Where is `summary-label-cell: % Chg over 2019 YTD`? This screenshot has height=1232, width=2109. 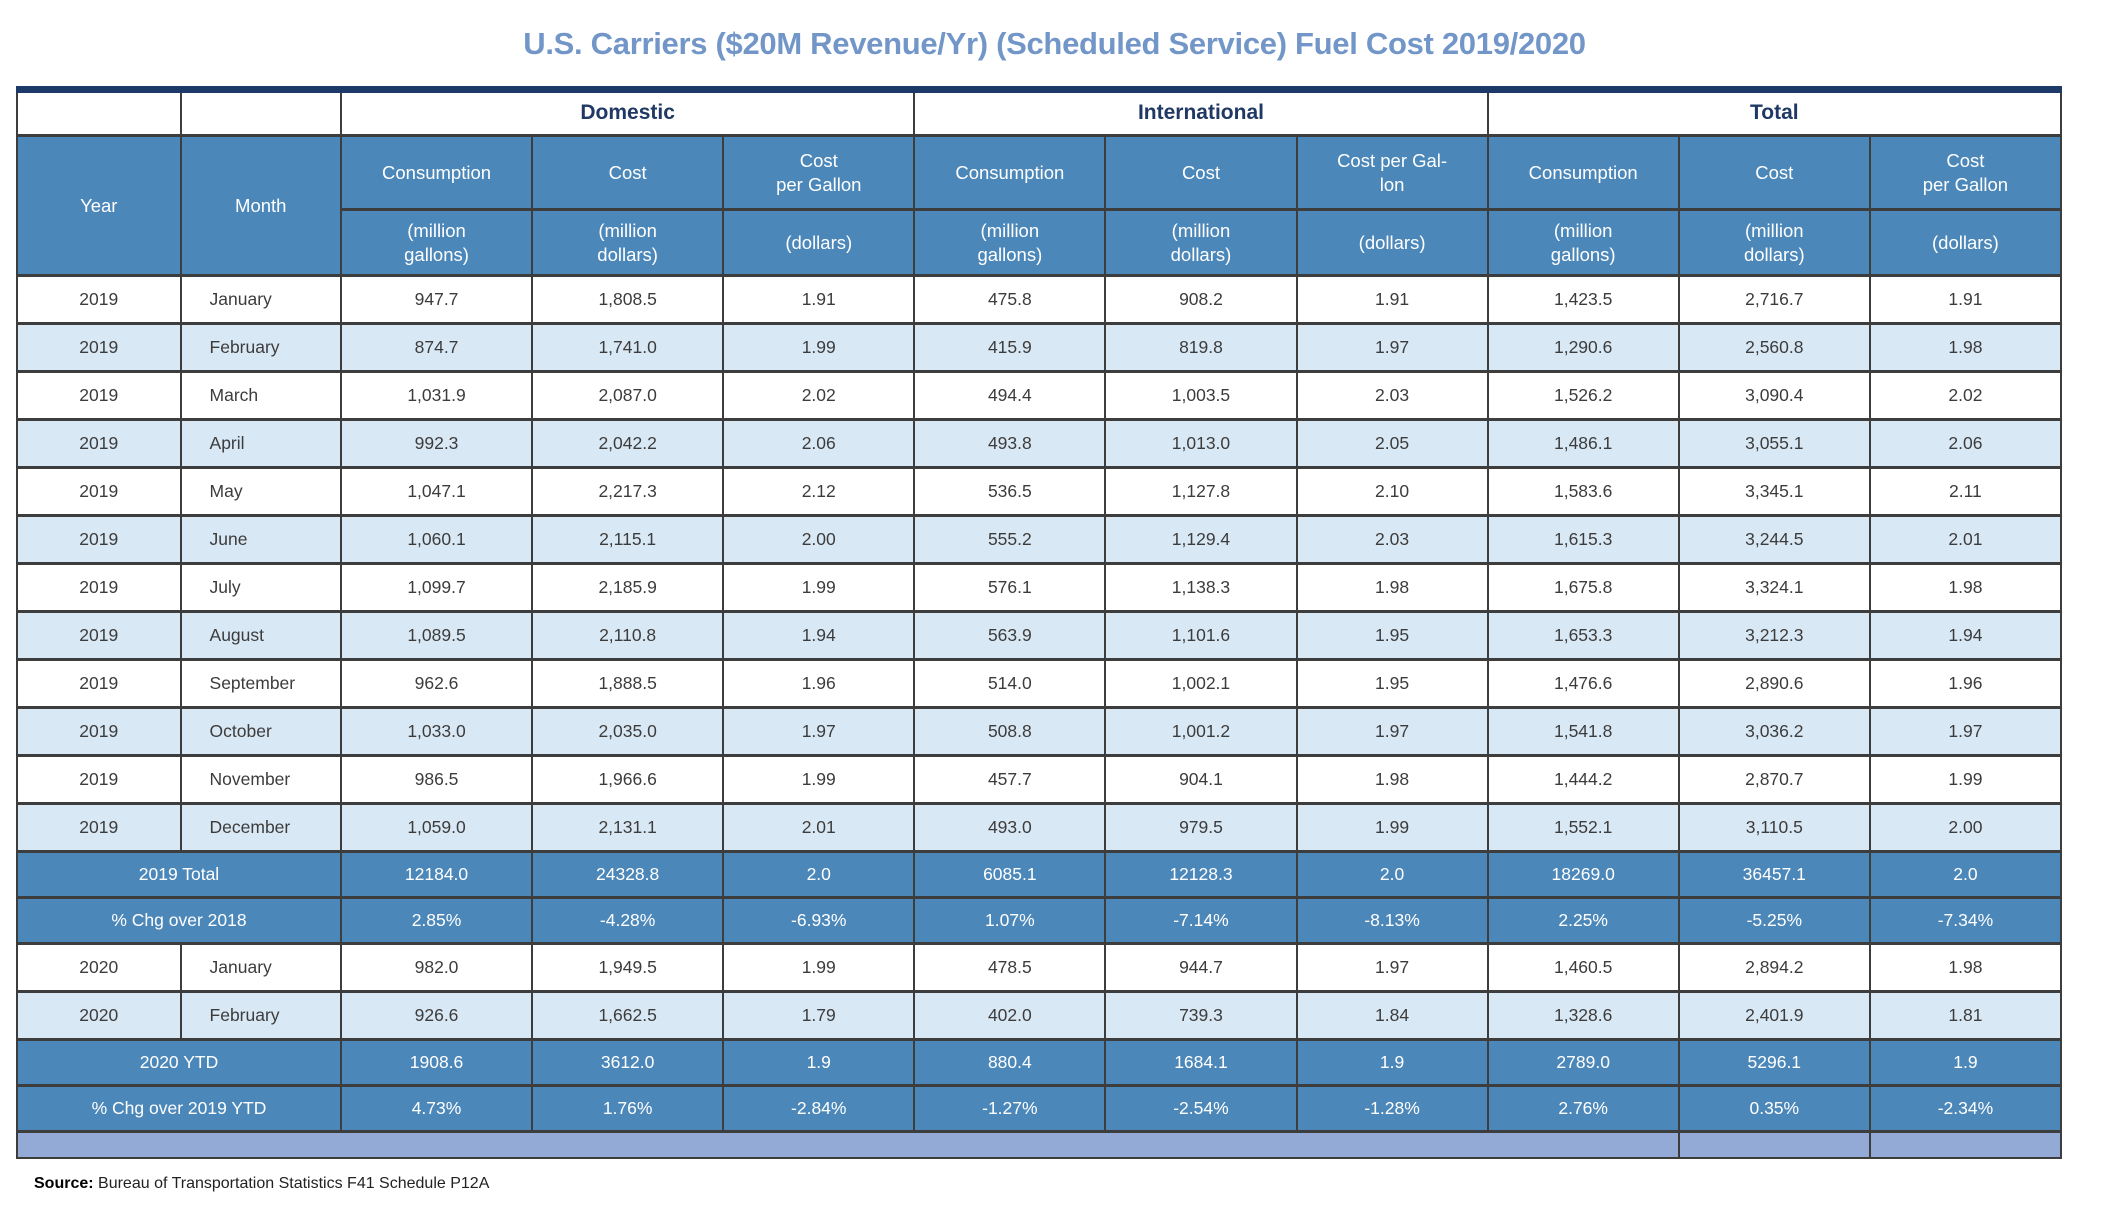 summary-label-cell: % Chg over 2019 YTD is located at coordinates (179, 1108).